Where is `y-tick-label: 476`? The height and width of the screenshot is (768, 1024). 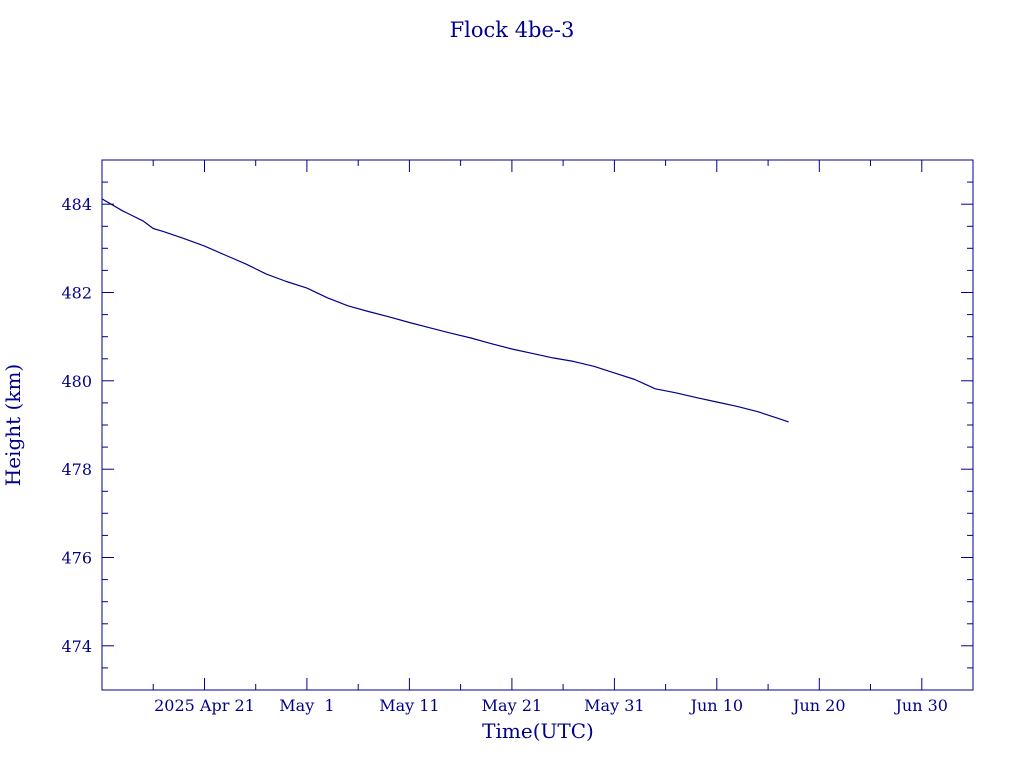
y-tick-label: 476 is located at coordinates (76, 558).